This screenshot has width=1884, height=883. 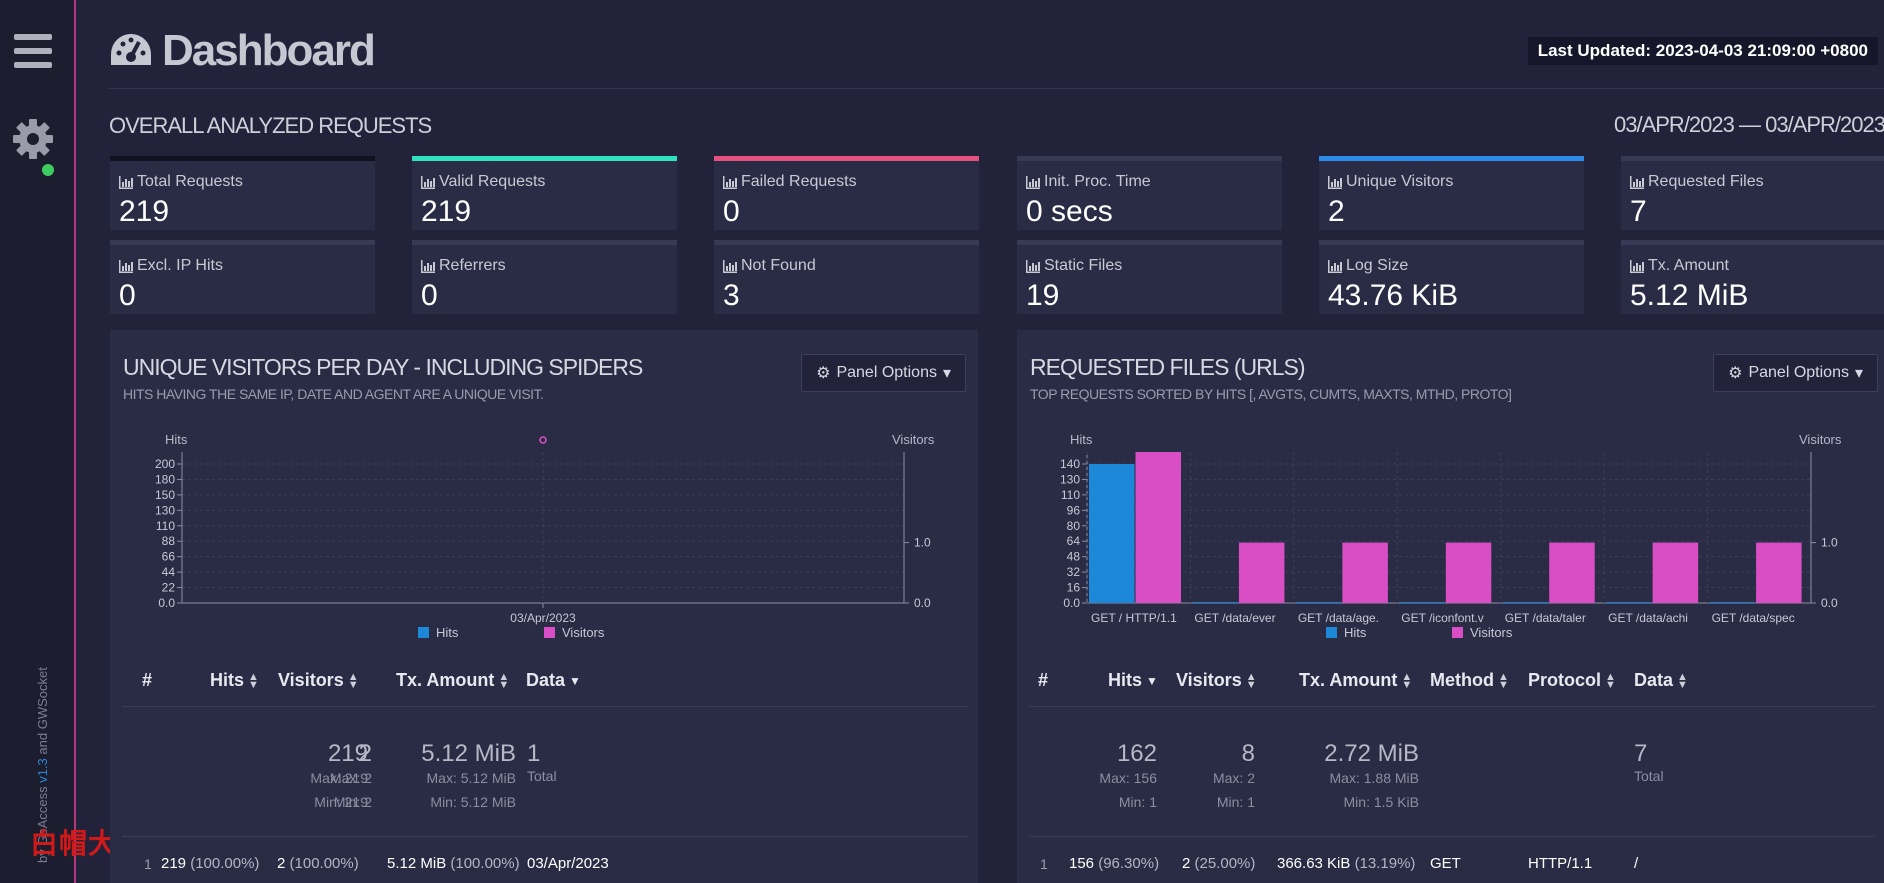 What do you see at coordinates (1545, 618) in the screenshot?
I see `x-tick-label: GET /data/taler` at bounding box center [1545, 618].